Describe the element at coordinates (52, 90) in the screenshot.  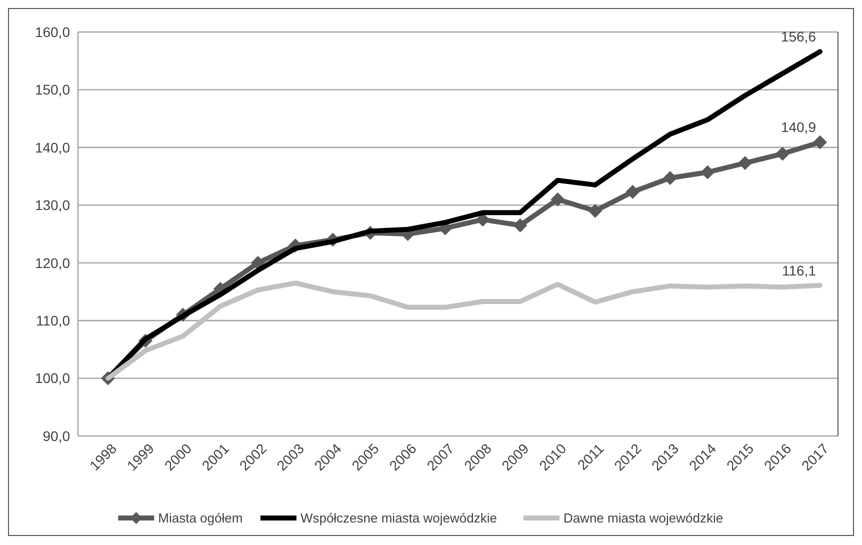
I see `y-tick-label: 150,0` at that location.